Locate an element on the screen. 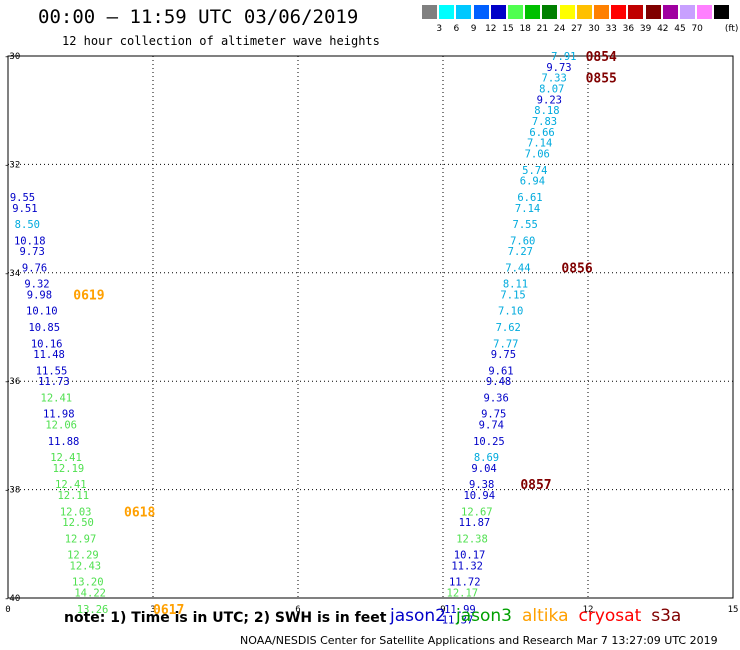  y-tick-label: -34 is located at coordinates (12, 274).